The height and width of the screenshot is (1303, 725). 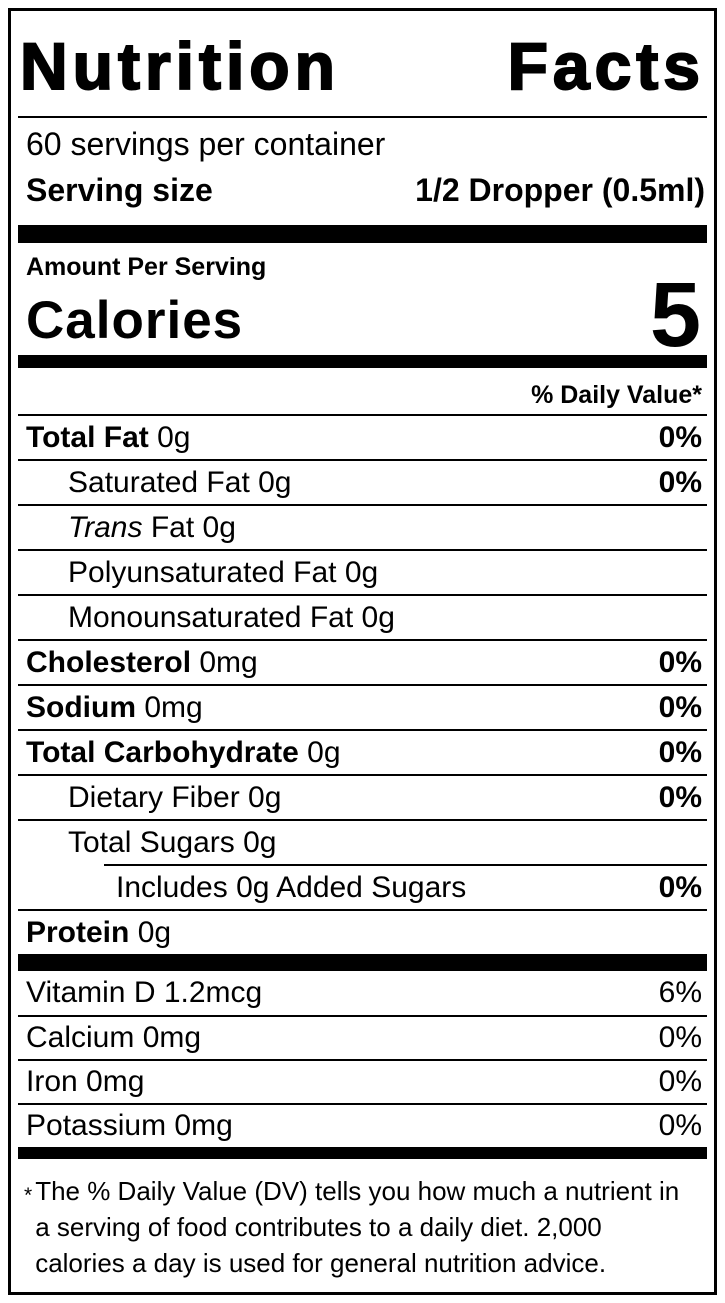 I want to click on micronutrient-row: Potassium 0mg 0%, so click(x=362, y=1125).